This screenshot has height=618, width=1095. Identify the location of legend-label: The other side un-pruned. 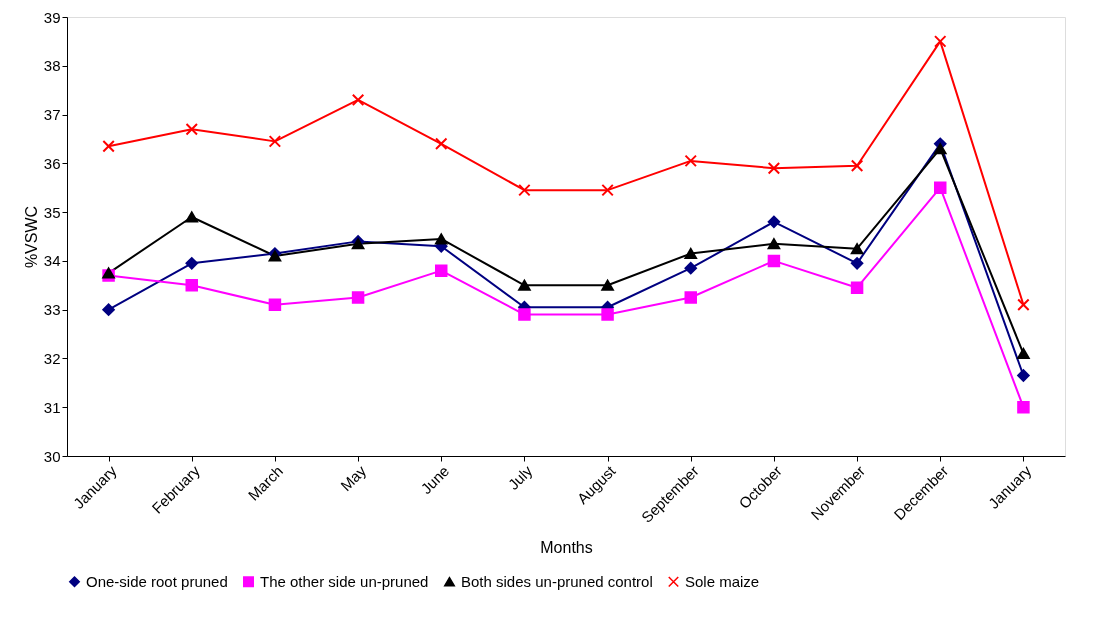
(344, 581).